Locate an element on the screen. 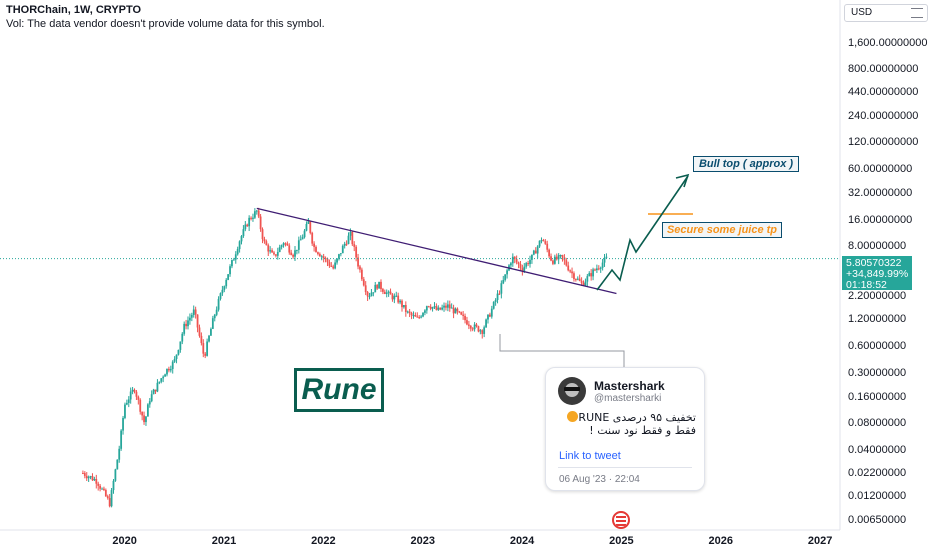 Image resolution: width=932 pixels, height=550 pixels. bull-top-label: Bull top ( approx ) is located at coordinates (746, 164).